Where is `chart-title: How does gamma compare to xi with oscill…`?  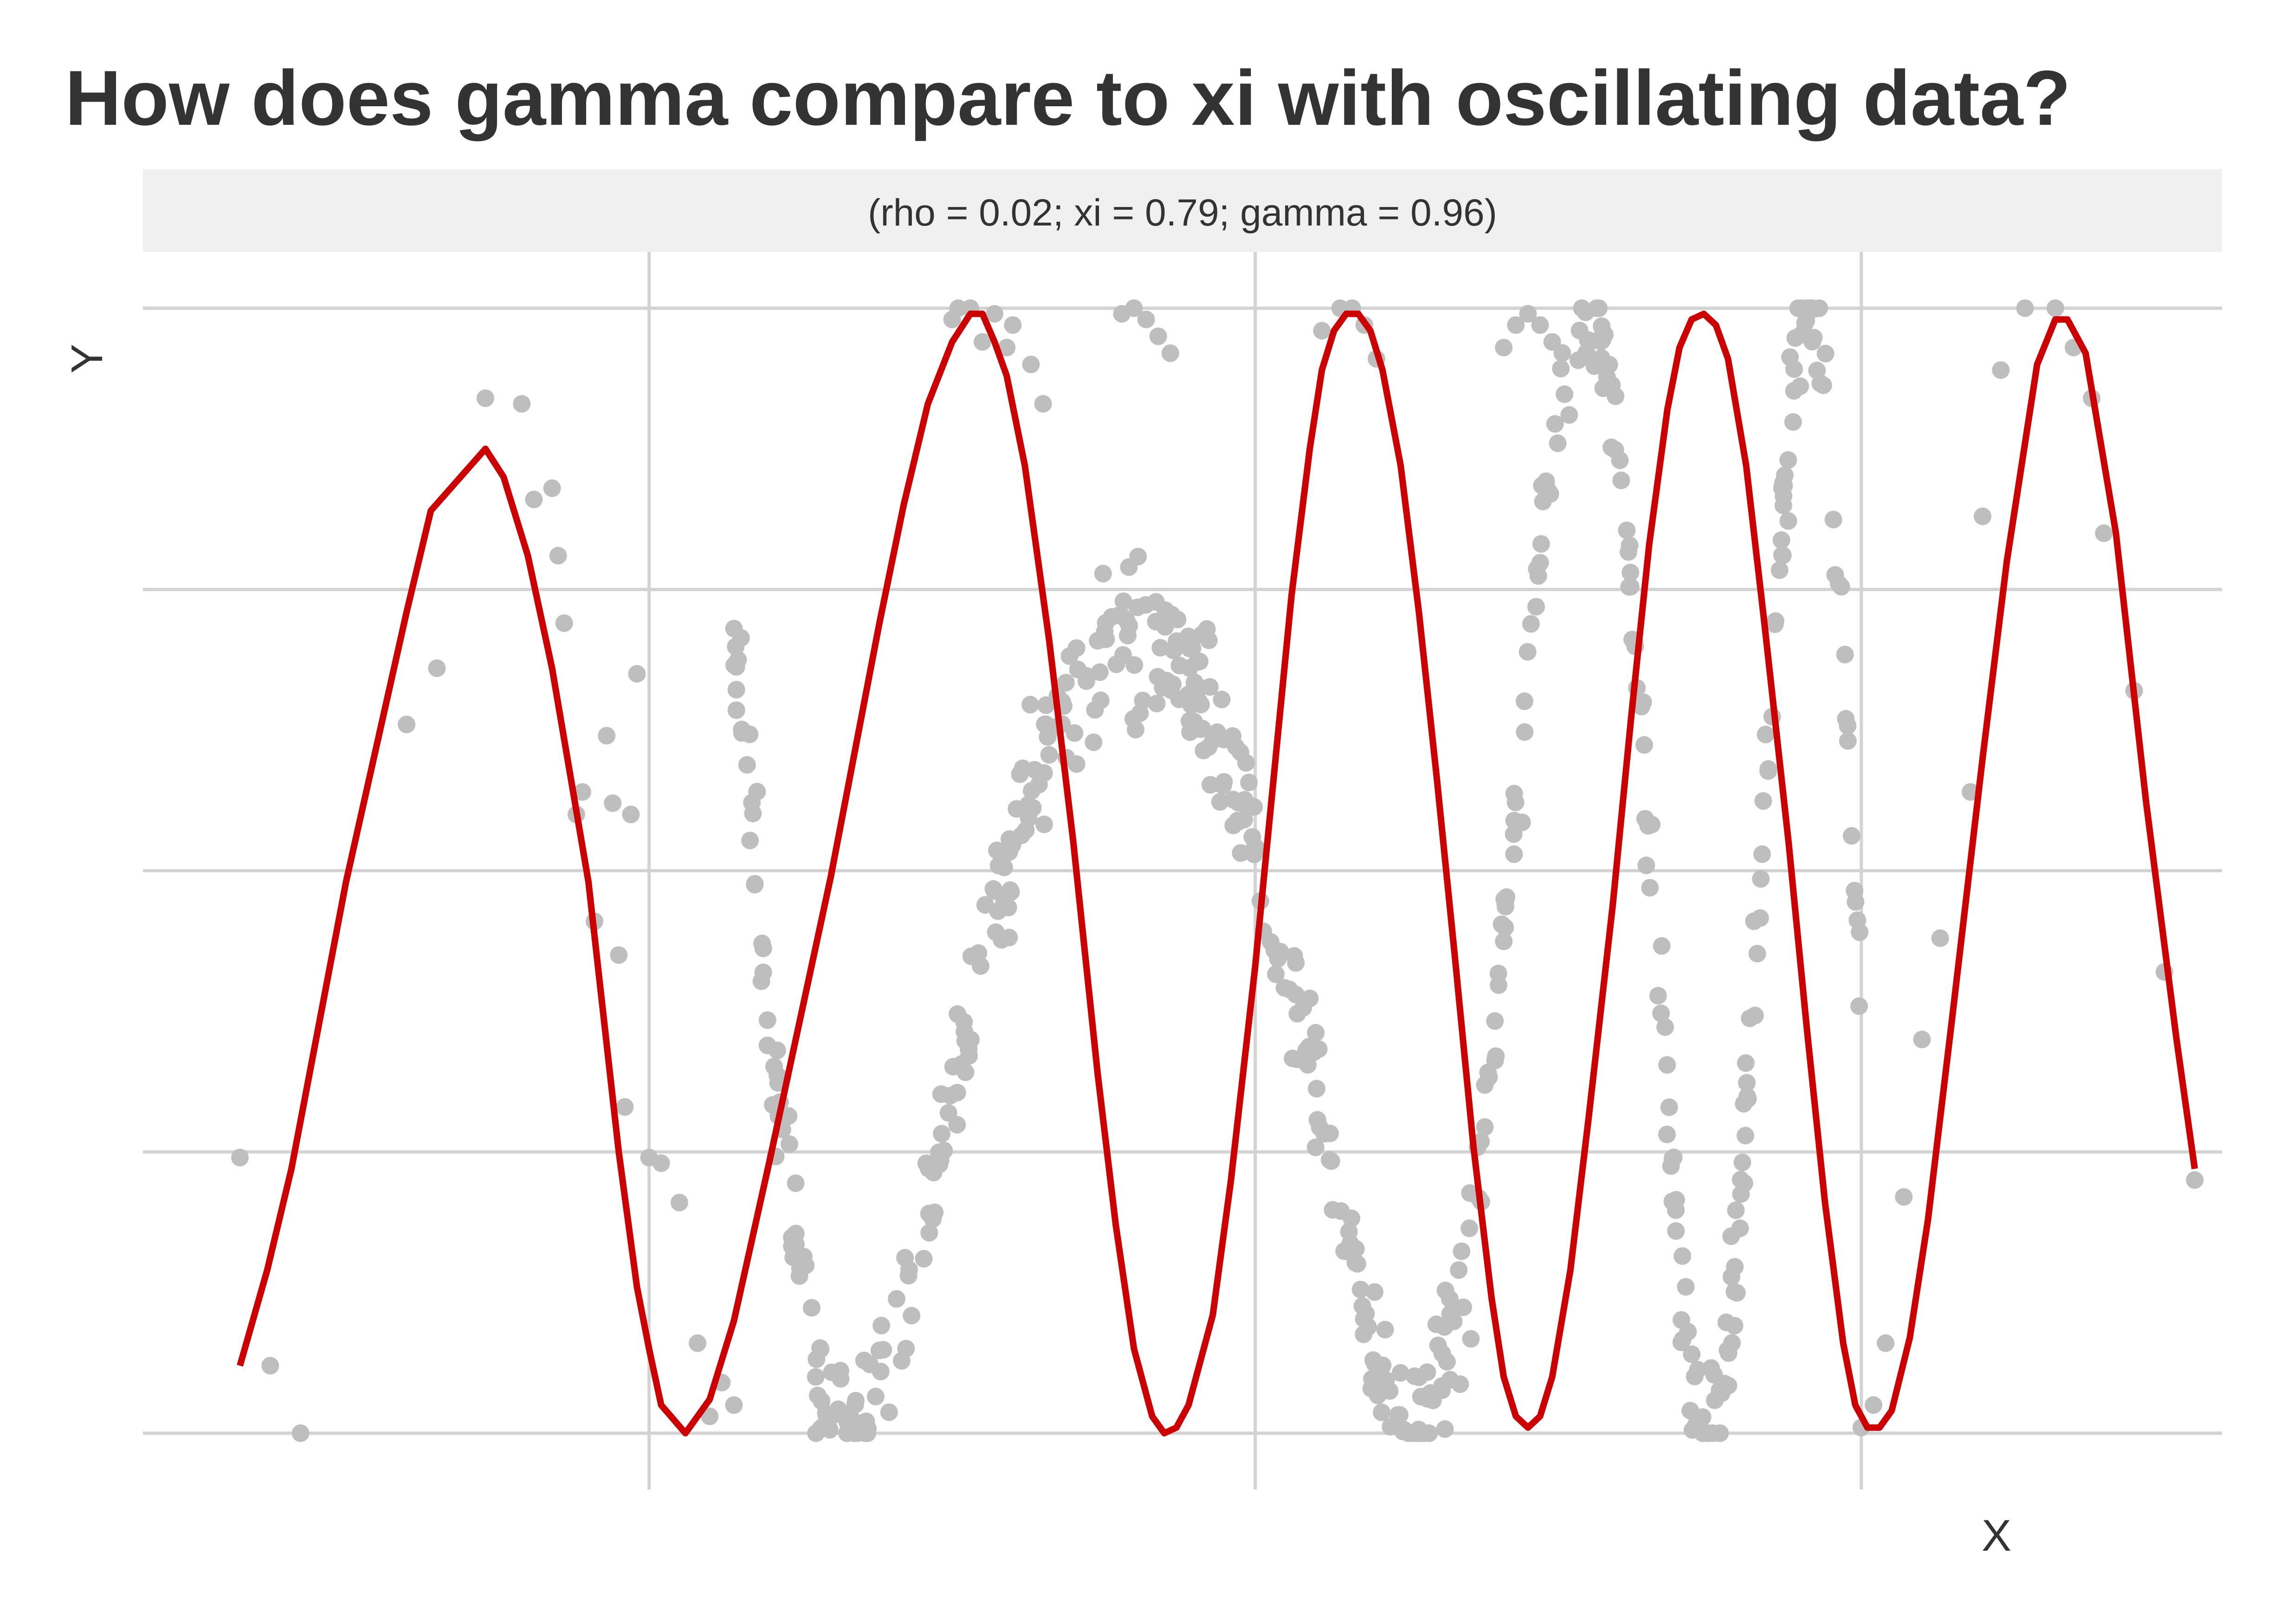 chart-title: How does gamma compare to xi with oscill… is located at coordinates (1068, 98).